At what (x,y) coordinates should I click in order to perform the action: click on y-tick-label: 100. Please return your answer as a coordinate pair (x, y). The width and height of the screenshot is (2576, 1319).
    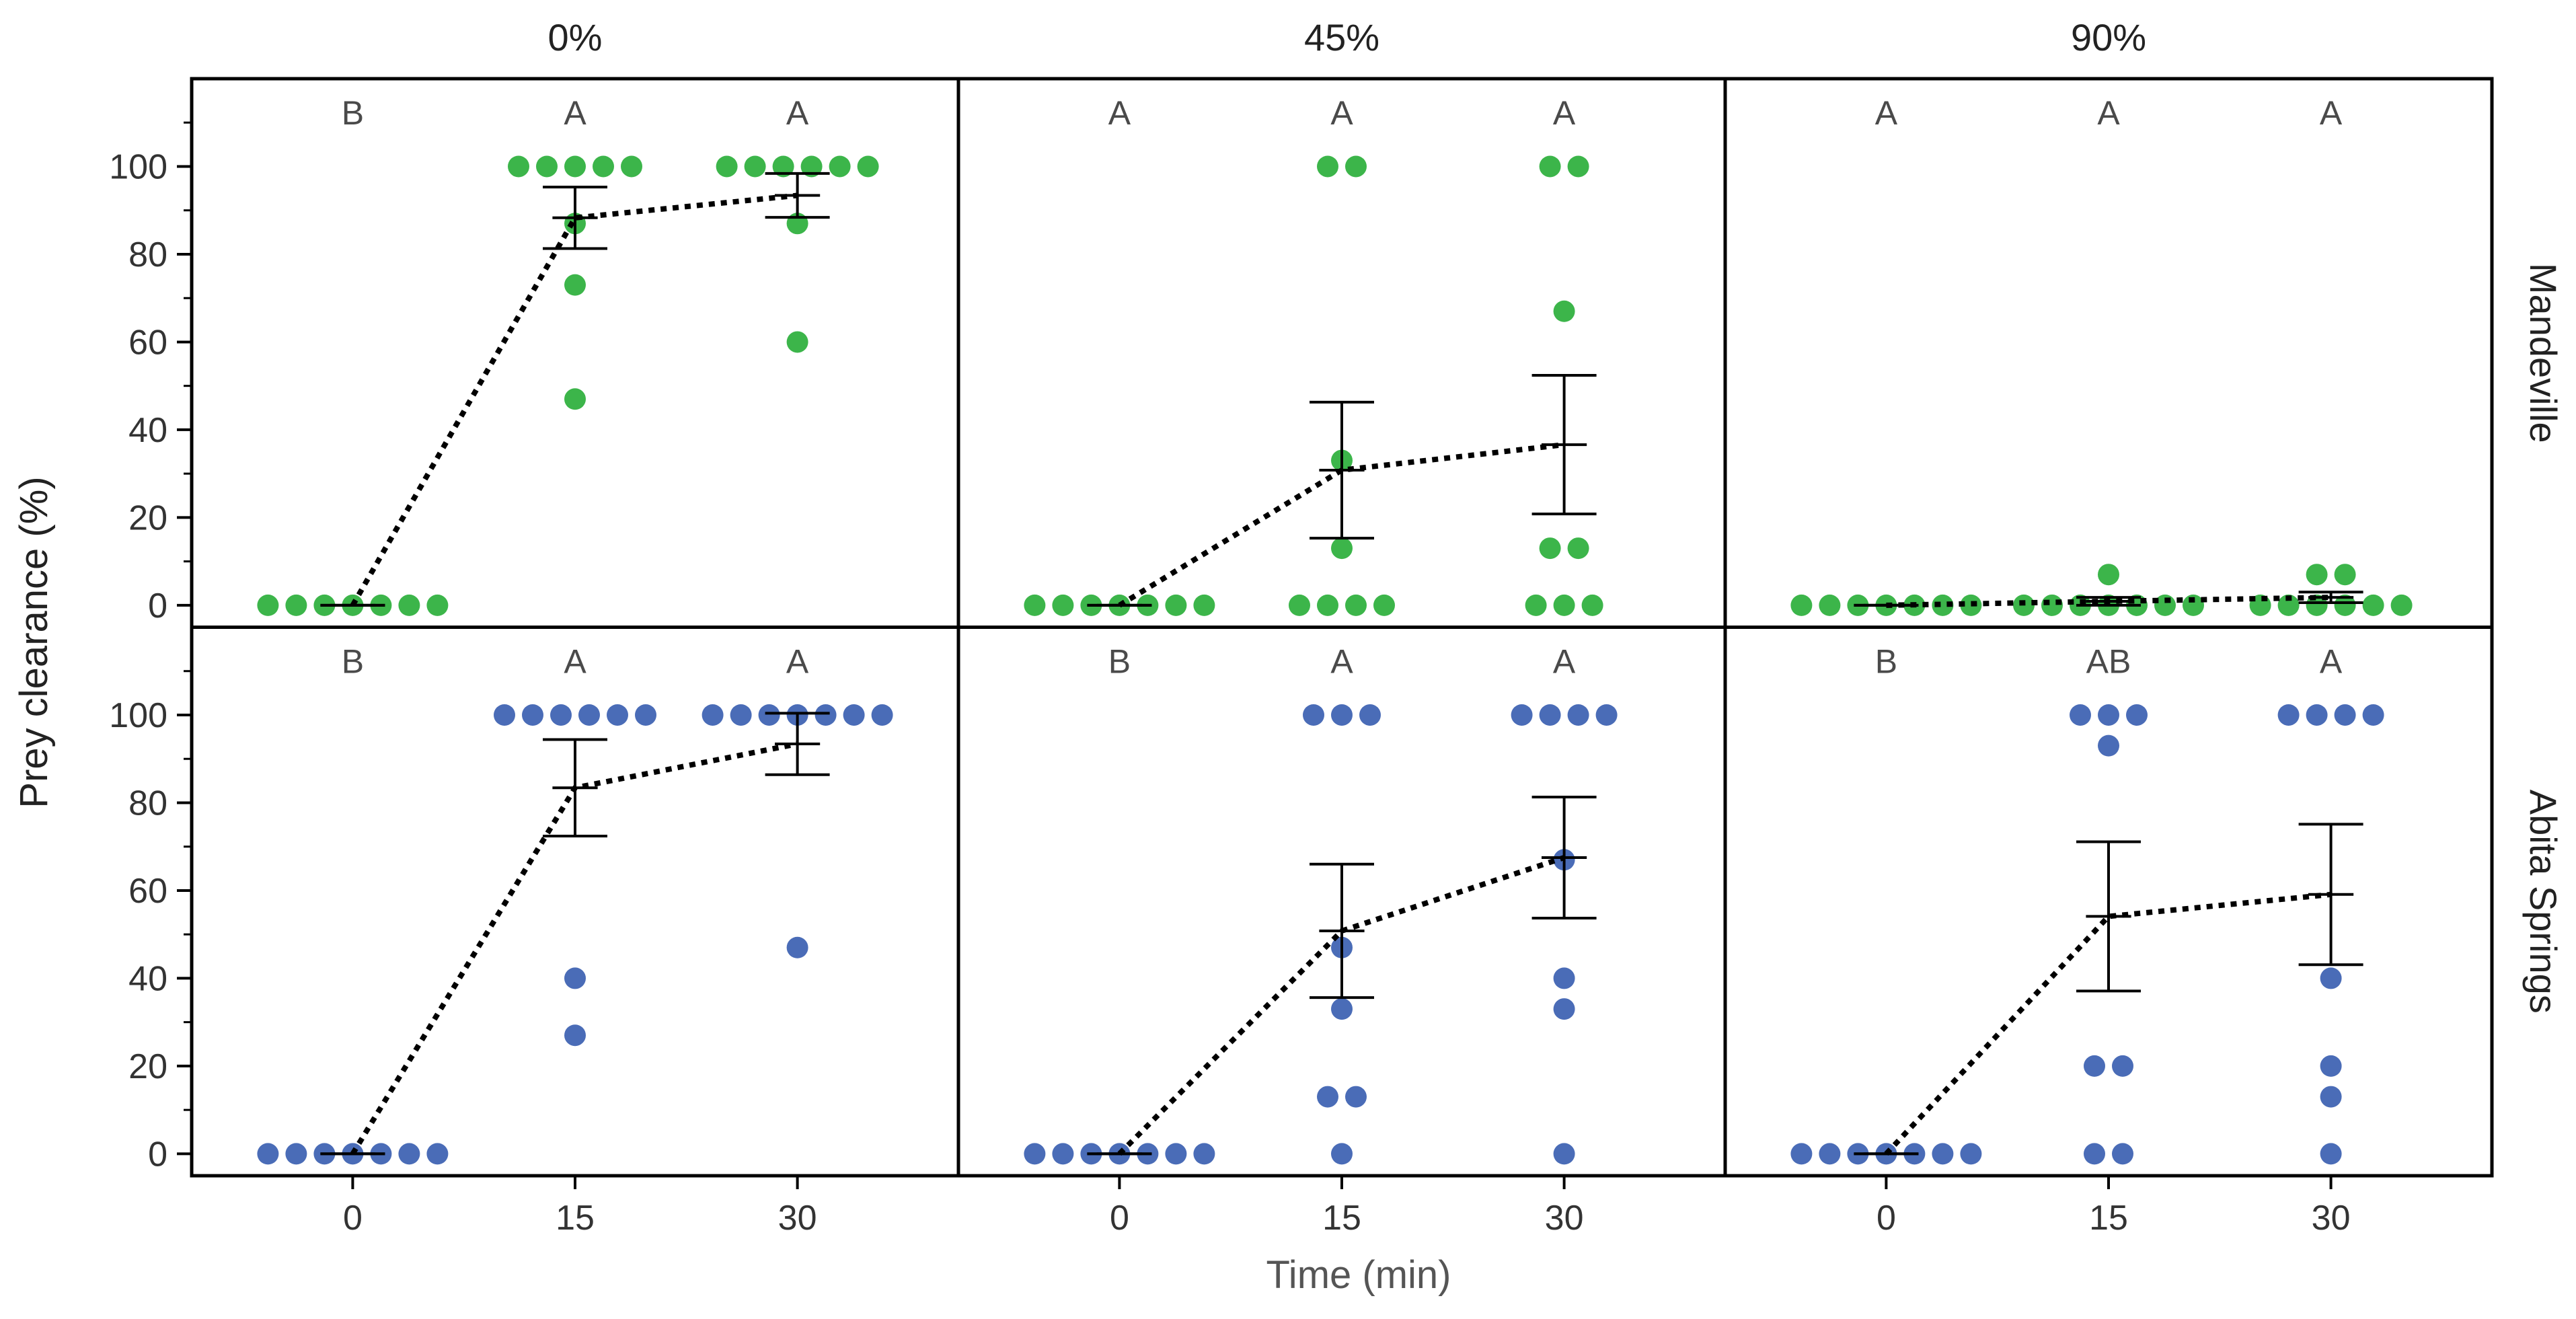
    Looking at the image, I should click on (138, 716).